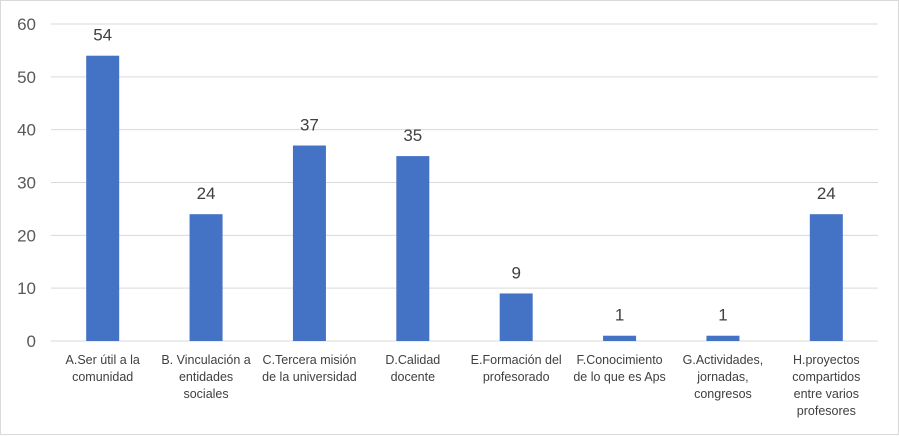 Image resolution: width=899 pixels, height=436 pixels. I want to click on y-tick-label: 10, so click(26, 288).